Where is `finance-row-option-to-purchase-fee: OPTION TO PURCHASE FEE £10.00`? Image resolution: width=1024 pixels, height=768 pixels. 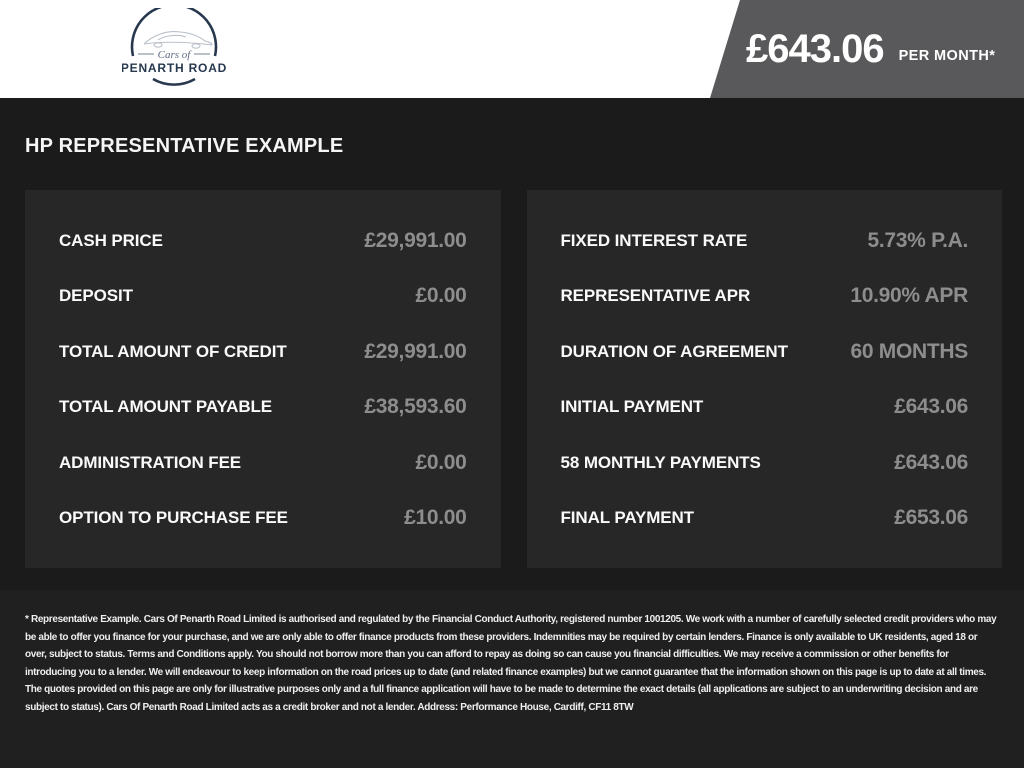 finance-row-option-to-purchase-fee: OPTION TO PURCHASE FEE £10.00 is located at coordinates (263, 519).